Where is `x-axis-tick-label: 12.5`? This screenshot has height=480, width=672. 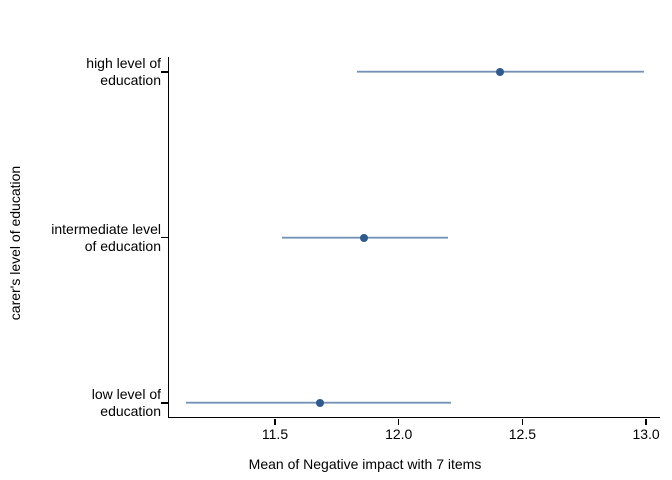
x-axis-tick-label: 12.5 is located at coordinates (522, 434).